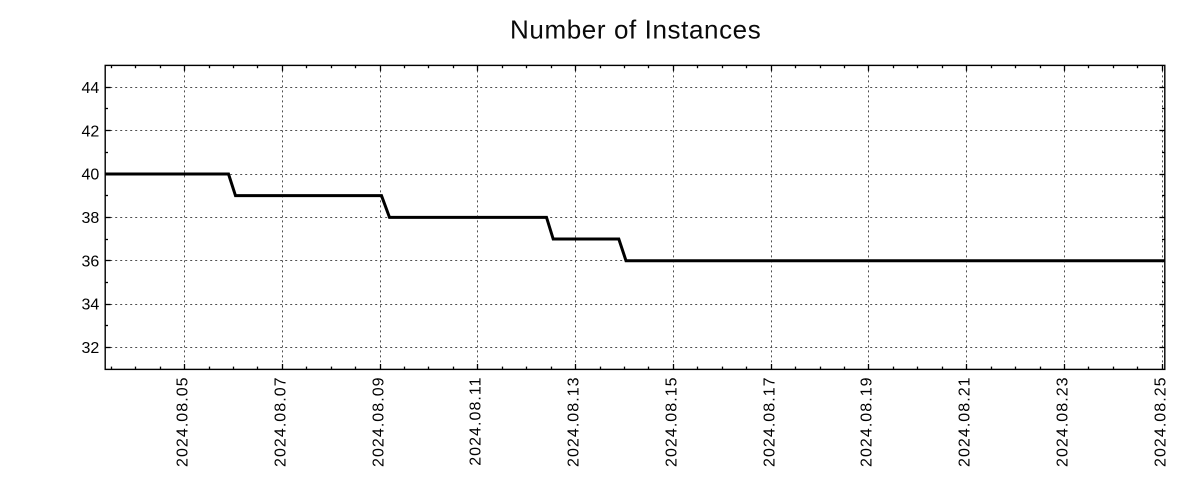  What do you see at coordinates (91, 131) in the screenshot?
I see `svg-text: 42` at bounding box center [91, 131].